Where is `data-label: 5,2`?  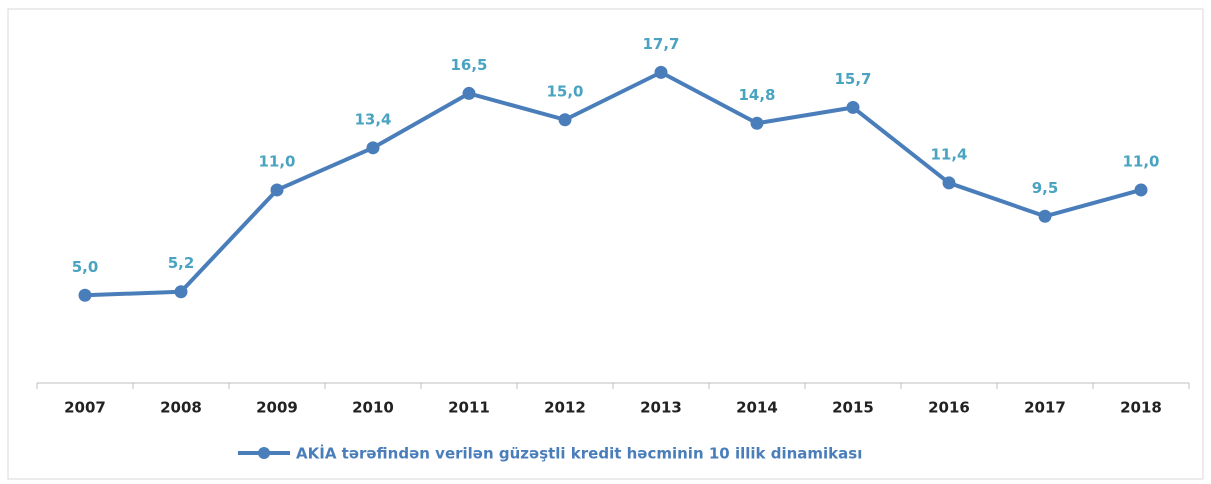
data-label: 5,2 is located at coordinates (181, 263).